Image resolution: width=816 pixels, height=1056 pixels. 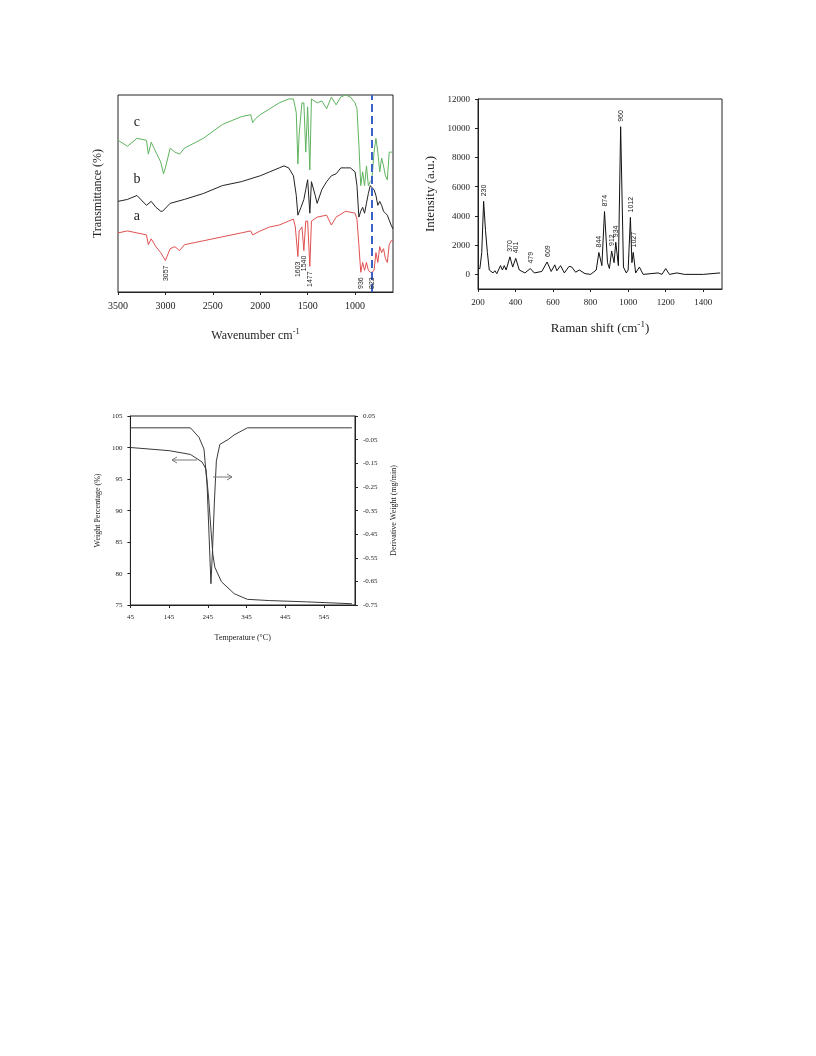 What do you see at coordinates (461, 215) in the screenshot?
I see `y-tick-label: 4000` at bounding box center [461, 215].